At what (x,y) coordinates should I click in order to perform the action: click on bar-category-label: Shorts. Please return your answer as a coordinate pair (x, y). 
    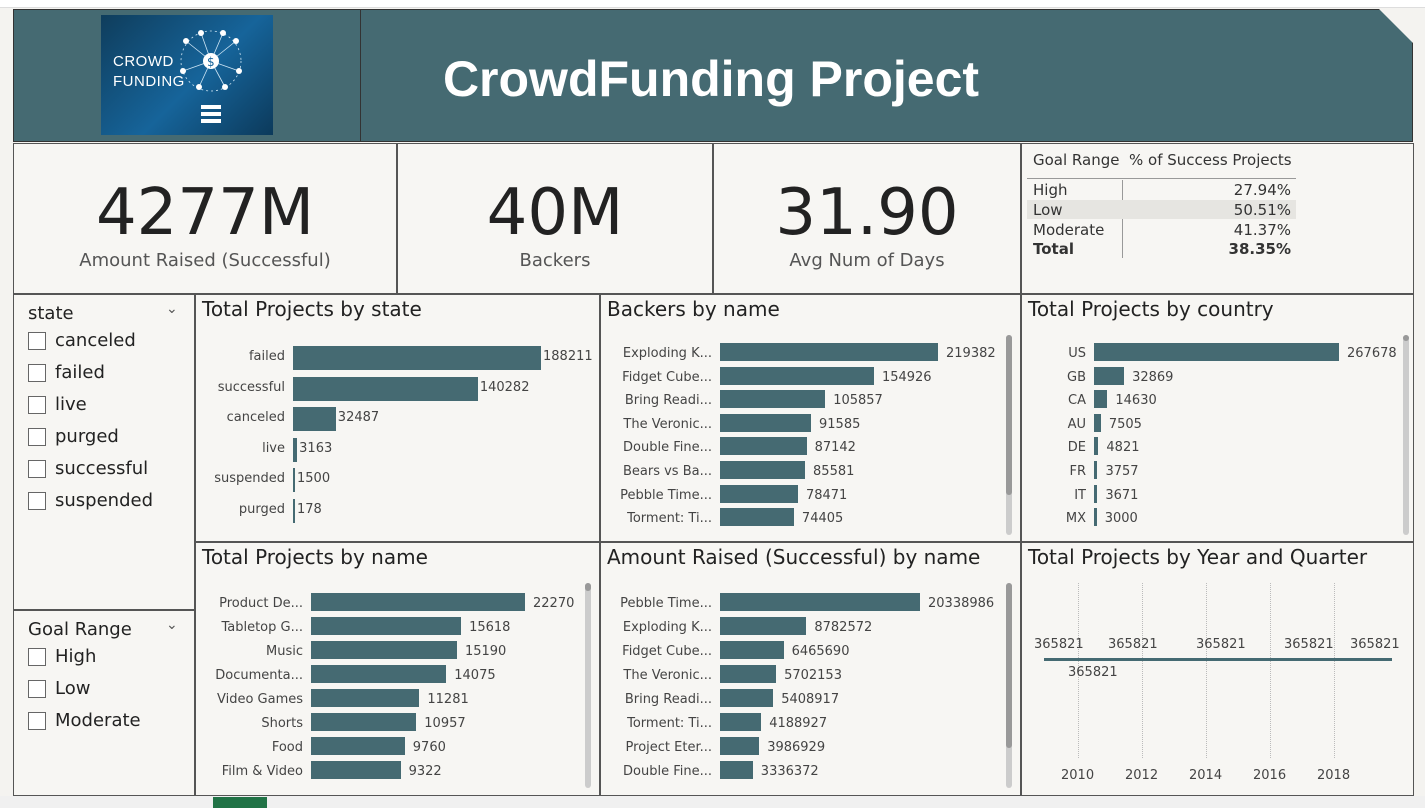
    Looking at the image, I should click on (282, 723).